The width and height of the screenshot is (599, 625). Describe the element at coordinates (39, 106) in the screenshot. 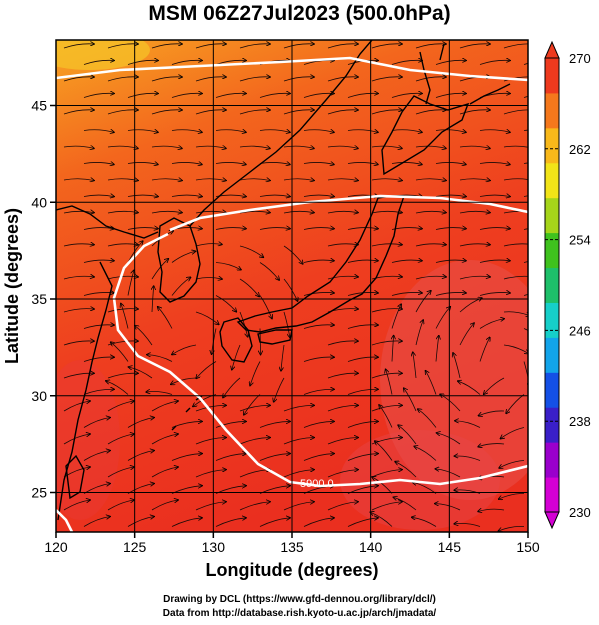

I see `y-tick-label: 45` at that location.